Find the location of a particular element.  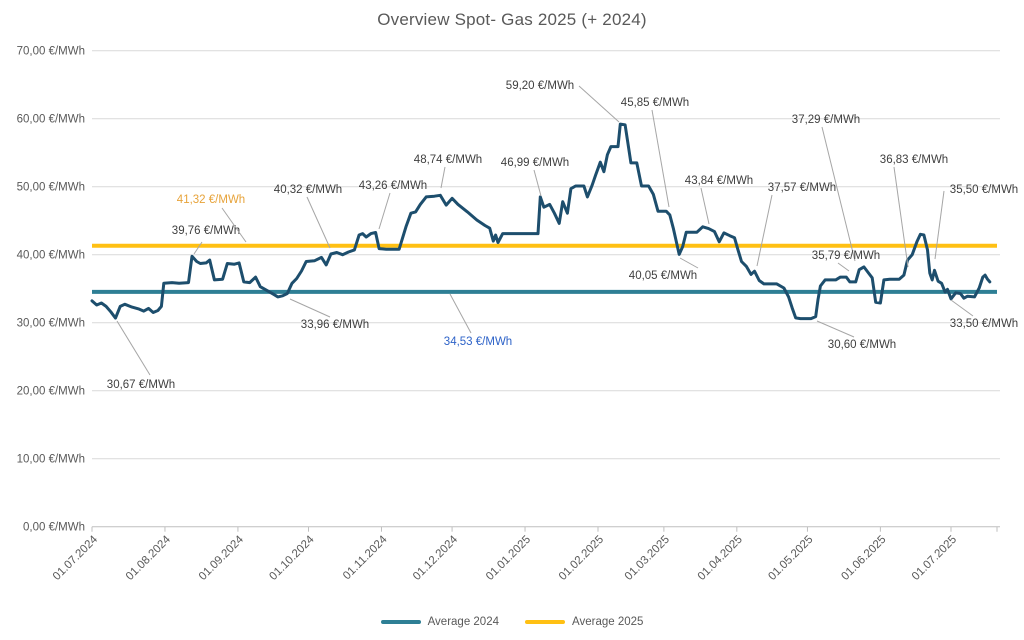

annotation-label: 43,26 €/MWh is located at coordinates (393, 186).